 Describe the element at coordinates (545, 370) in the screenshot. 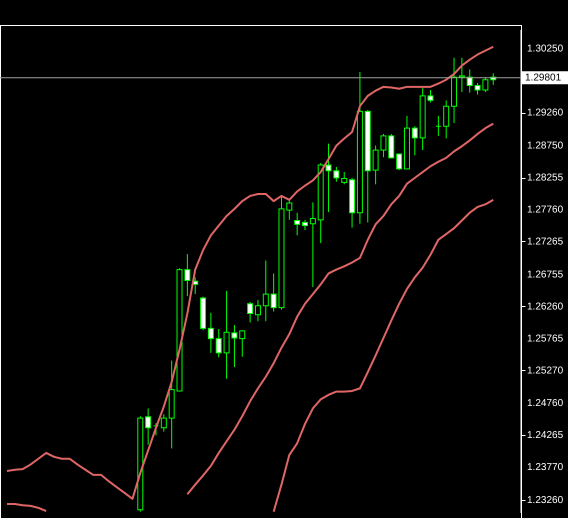

I see `y-tick-label: 1.25270` at that location.